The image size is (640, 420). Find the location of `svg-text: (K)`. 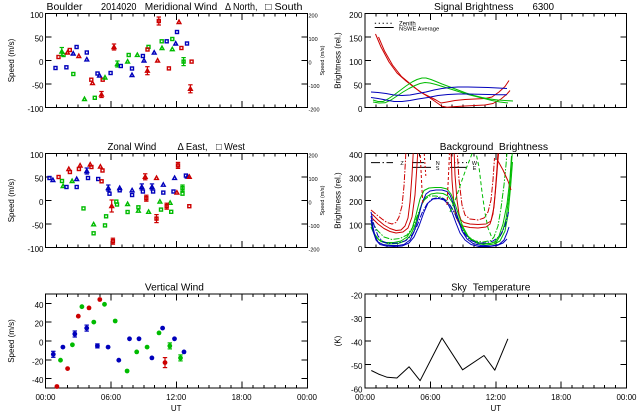

svg-text: (K) is located at coordinates (338, 340).